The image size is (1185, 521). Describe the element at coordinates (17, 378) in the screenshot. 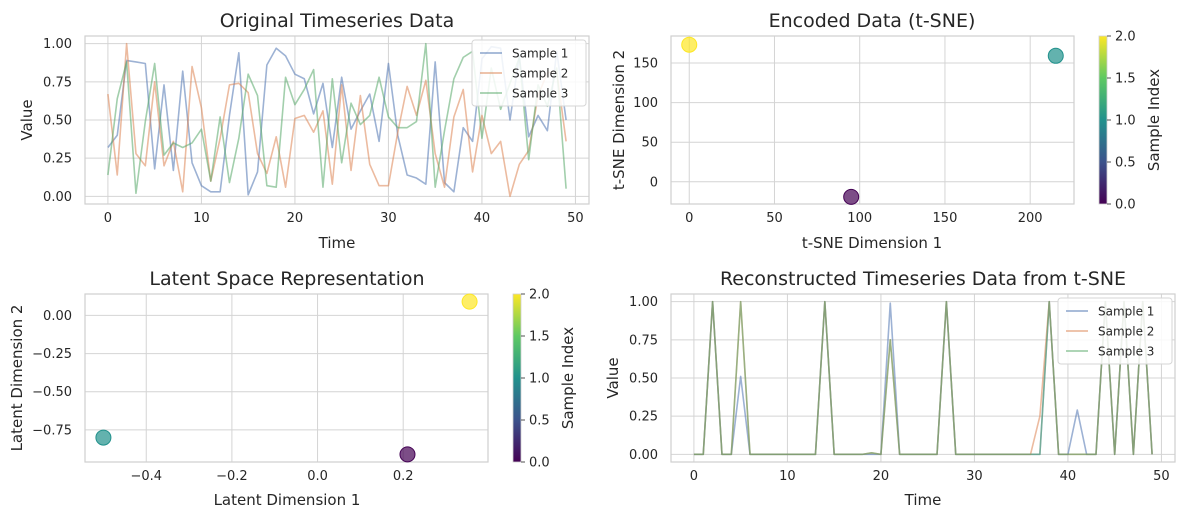

I see `y-axis-label: Latent Dimension 2` at that location.